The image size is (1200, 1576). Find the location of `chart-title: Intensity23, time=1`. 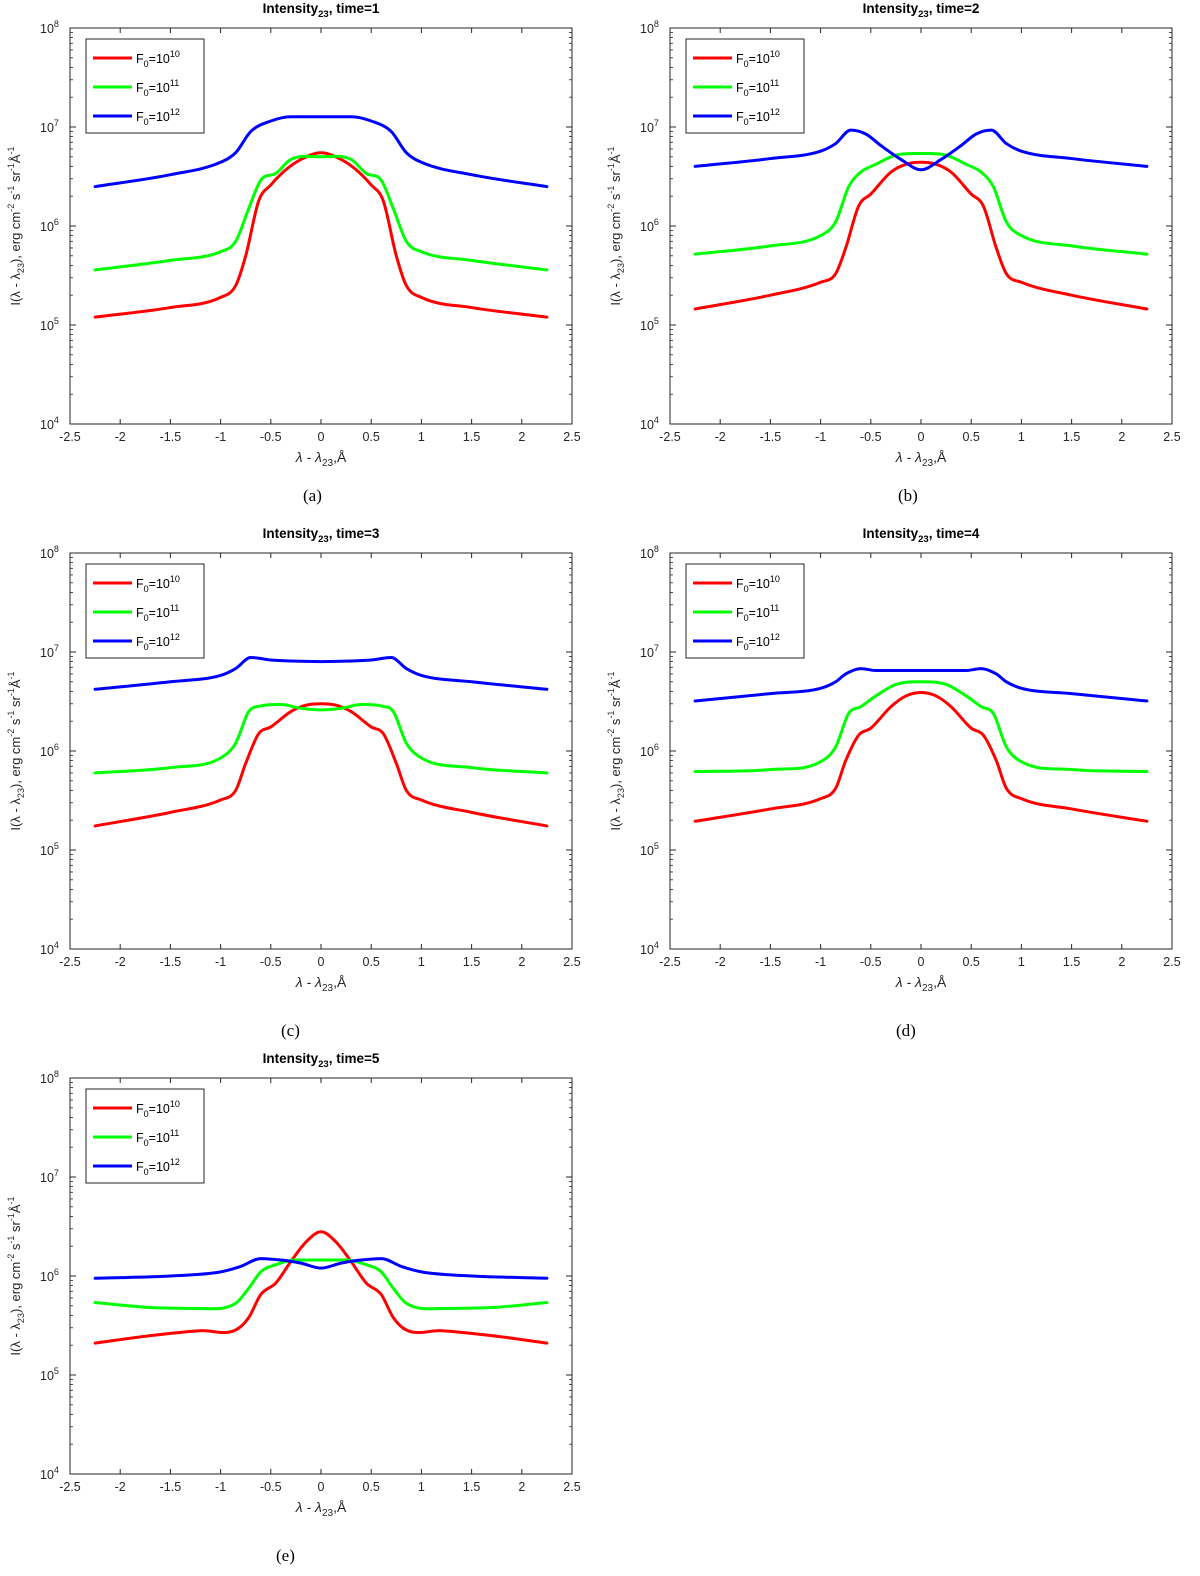

chart-title: Intensity23, time=1 is located at coordinates (321, 10).